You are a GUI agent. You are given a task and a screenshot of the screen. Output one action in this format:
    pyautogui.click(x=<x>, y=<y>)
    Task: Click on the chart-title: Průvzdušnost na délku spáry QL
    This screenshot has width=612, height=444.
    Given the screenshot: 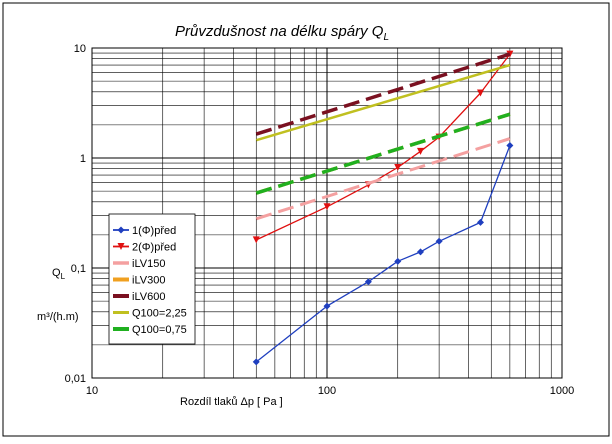 What is the action you would take?
    pyautogui.click(x=282, y=33)
    